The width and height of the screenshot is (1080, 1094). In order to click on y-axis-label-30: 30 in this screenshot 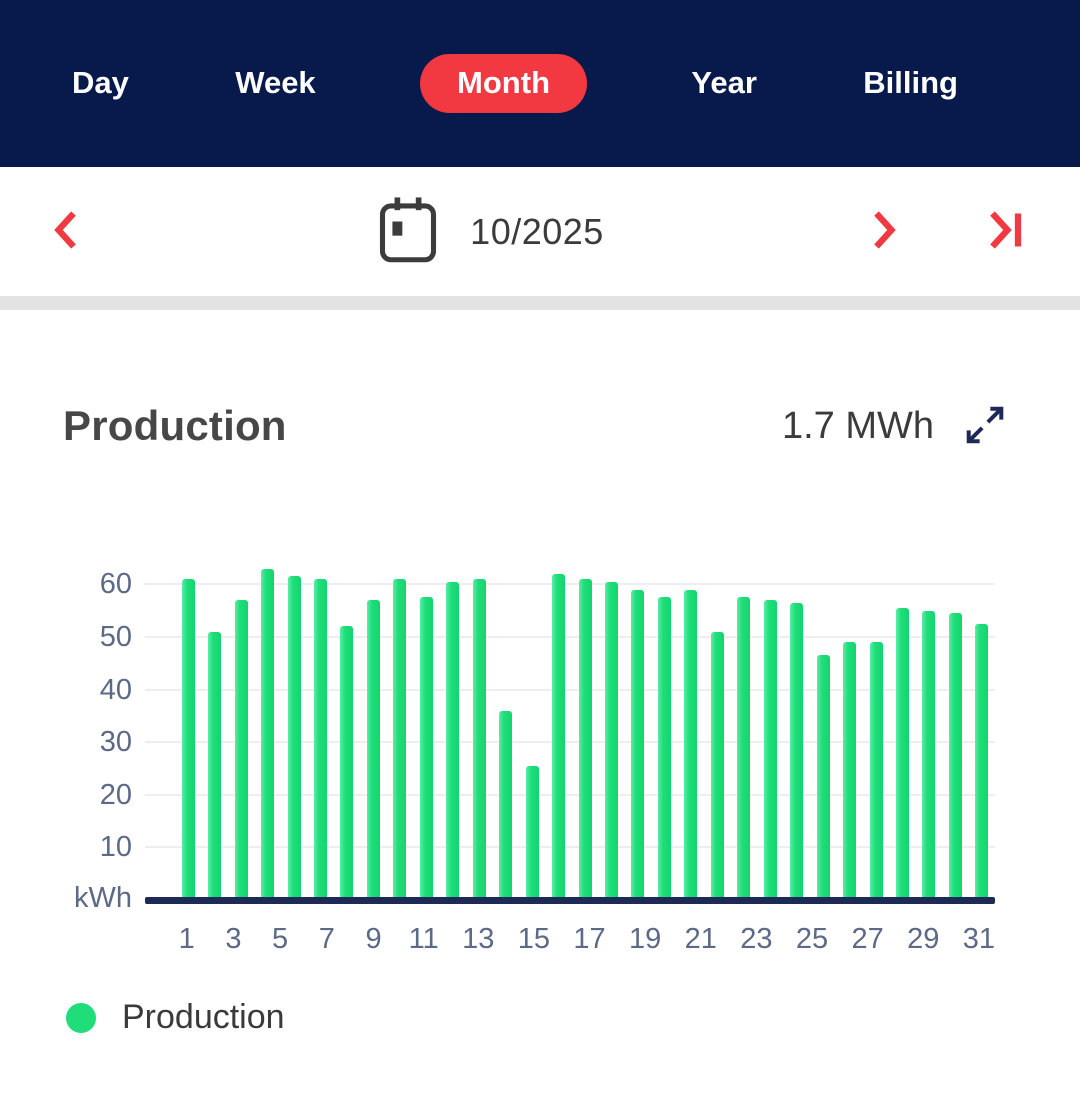, I will do `click(115, 742)`.